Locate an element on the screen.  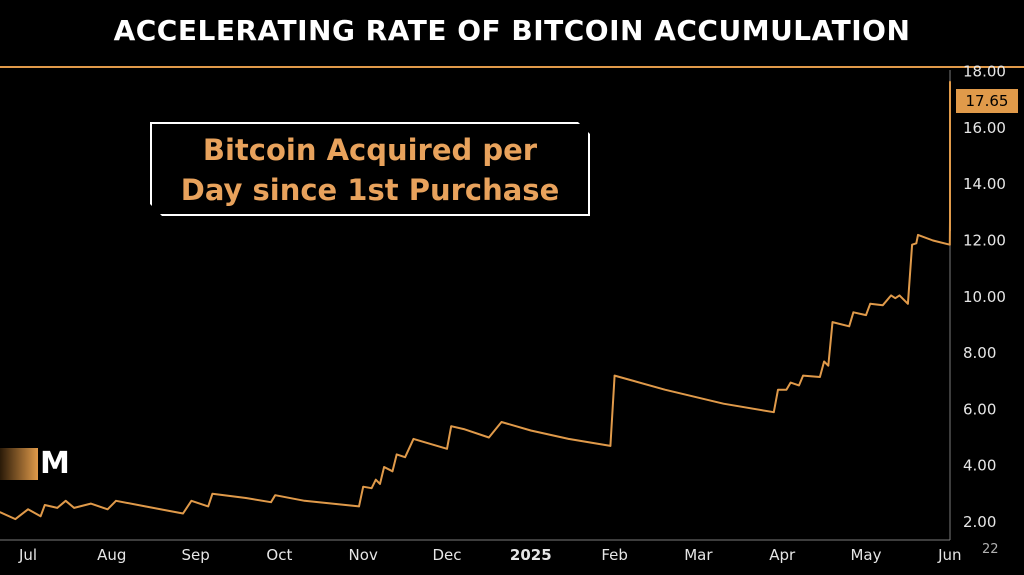
brand-logo: M is located at coordinates (38, 463).